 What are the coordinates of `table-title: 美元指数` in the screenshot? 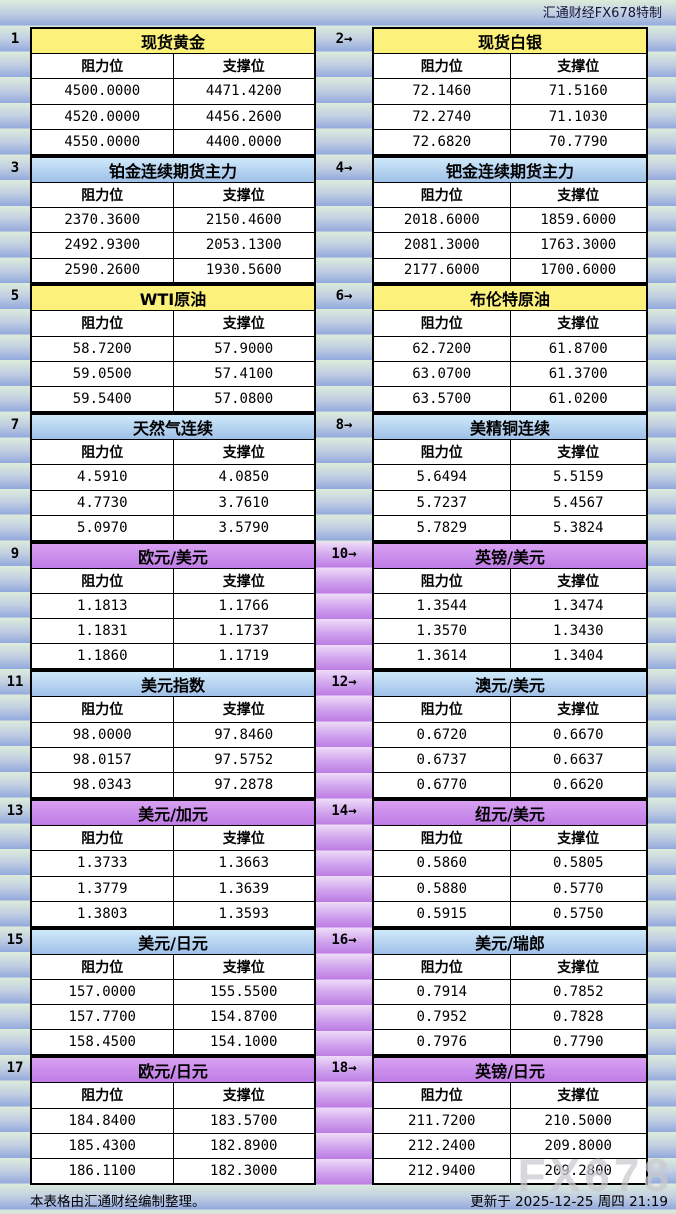 It's located at (173, 684).